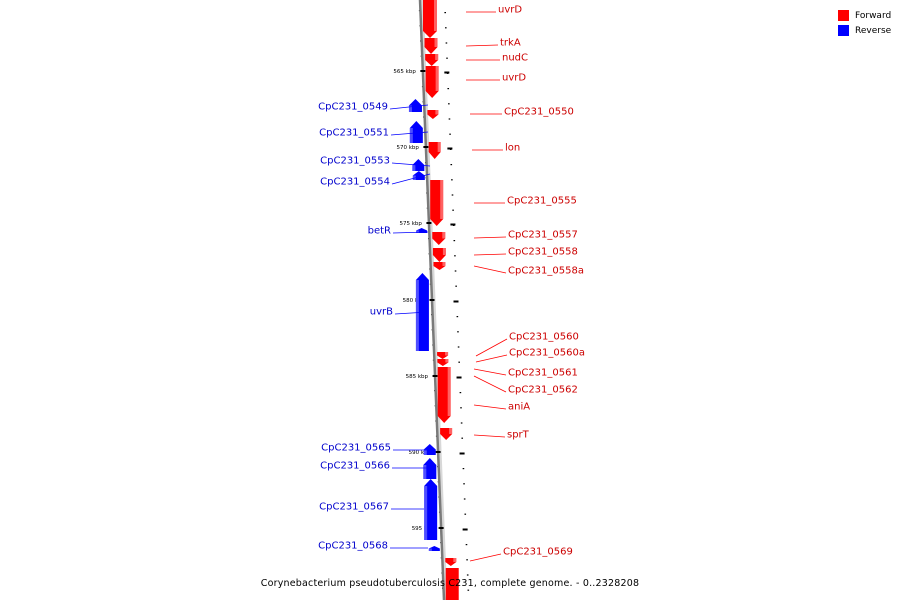  What do you see at coordinates (543, 390) in the screenshot?
I see `forward-gene-label: CpC231_0562` at bounding box center [543, 390].